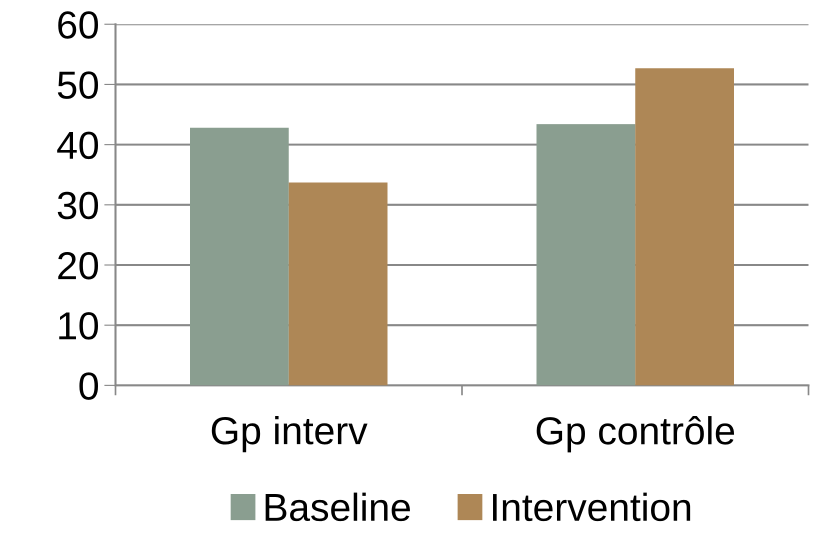 The width and height of the screenshot is (825, 539). Describe the element at coordinates (78, 206) in the screenshot. I see `y-tick-label: 30` at that location.